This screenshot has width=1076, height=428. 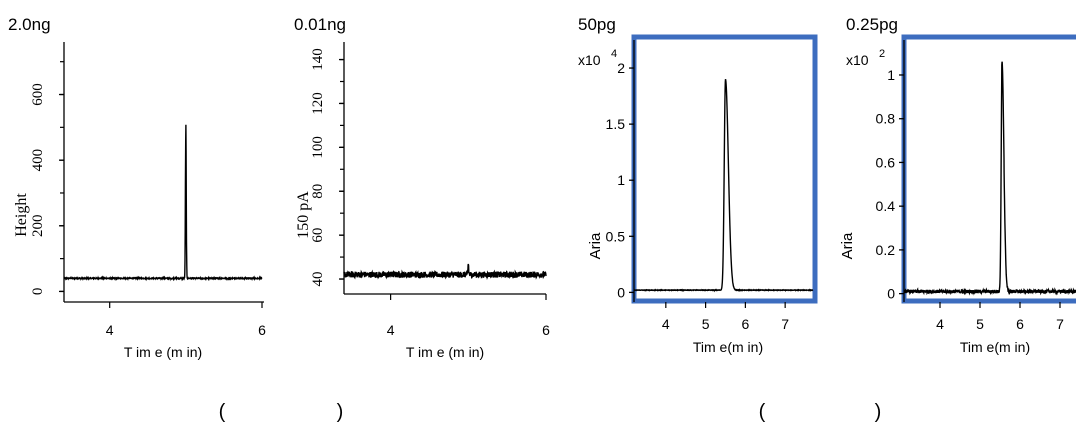 What do you see at coordinates (872, 24) in the screenshot?
I see `chart-title: 0.25pg` at bounding box center [872, 24].